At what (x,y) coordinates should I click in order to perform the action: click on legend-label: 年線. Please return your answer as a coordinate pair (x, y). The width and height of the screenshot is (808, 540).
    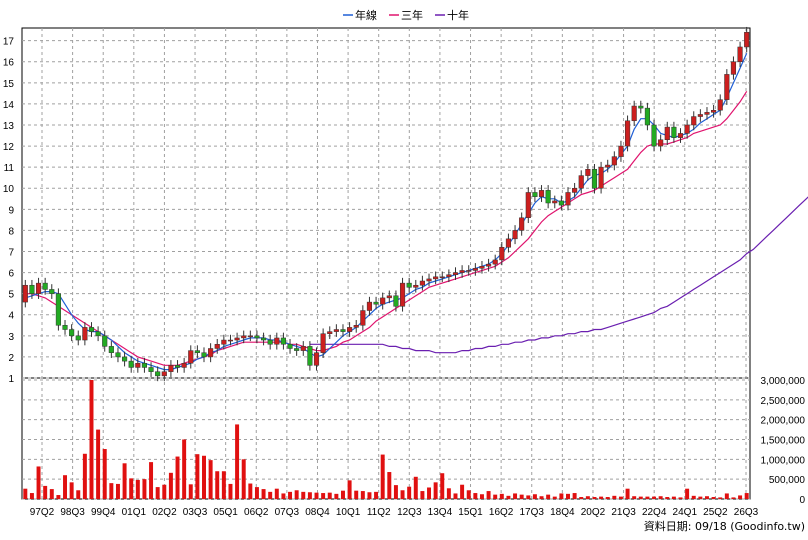
    Looking at the image, I should click on (366, 15).